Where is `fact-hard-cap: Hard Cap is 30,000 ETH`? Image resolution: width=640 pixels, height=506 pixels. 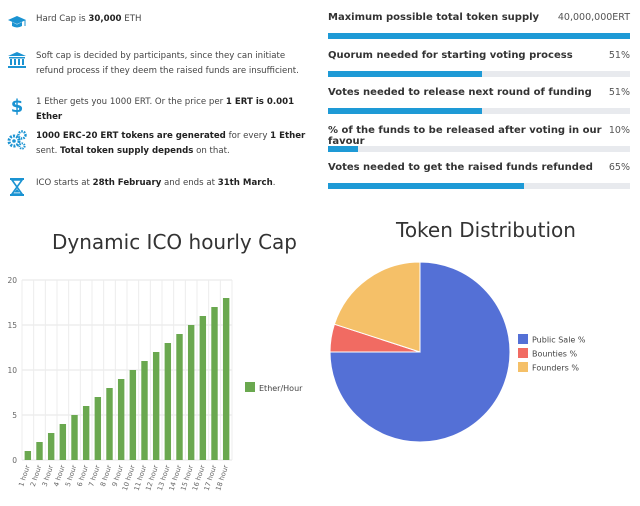
fact-hard-cap: Hard Cap is 30,000 ETH is located at coordinates (156, 23).